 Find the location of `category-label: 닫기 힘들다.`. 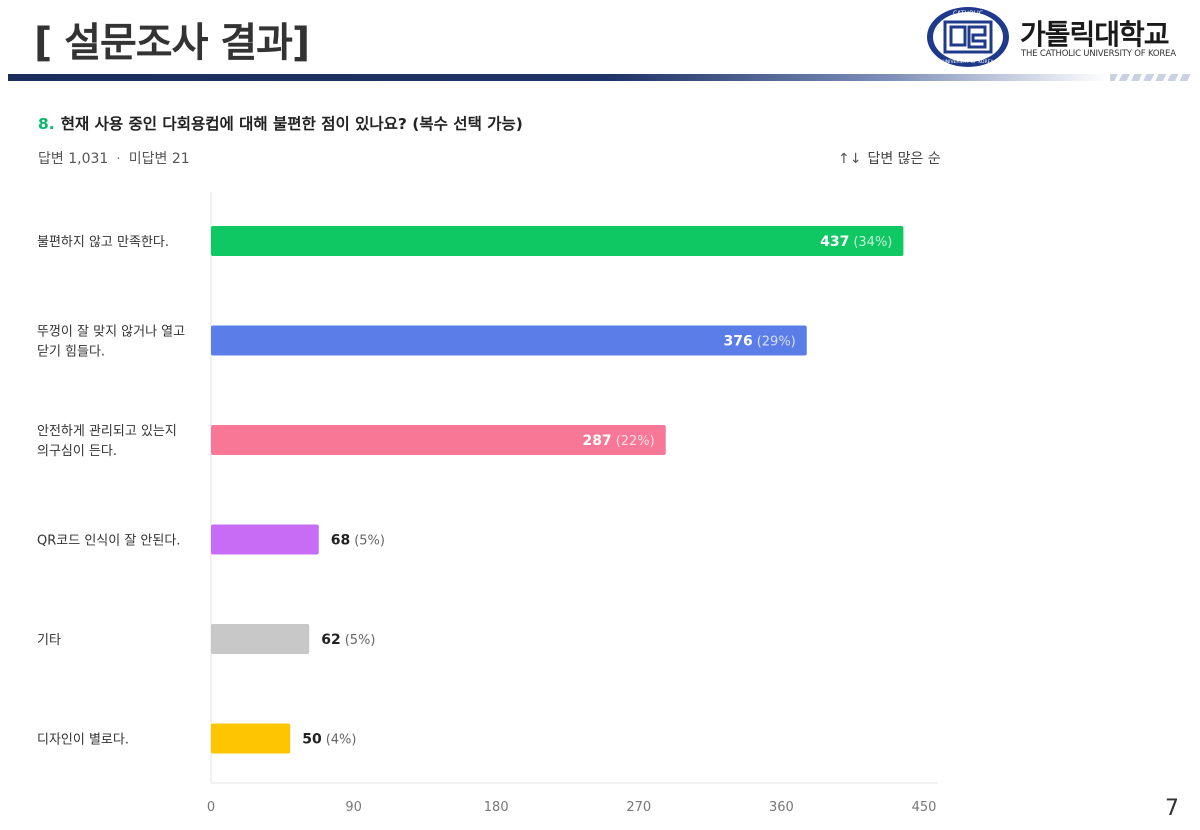

category-label: 닫기 힘들다. is located at coordinates (71, 352).